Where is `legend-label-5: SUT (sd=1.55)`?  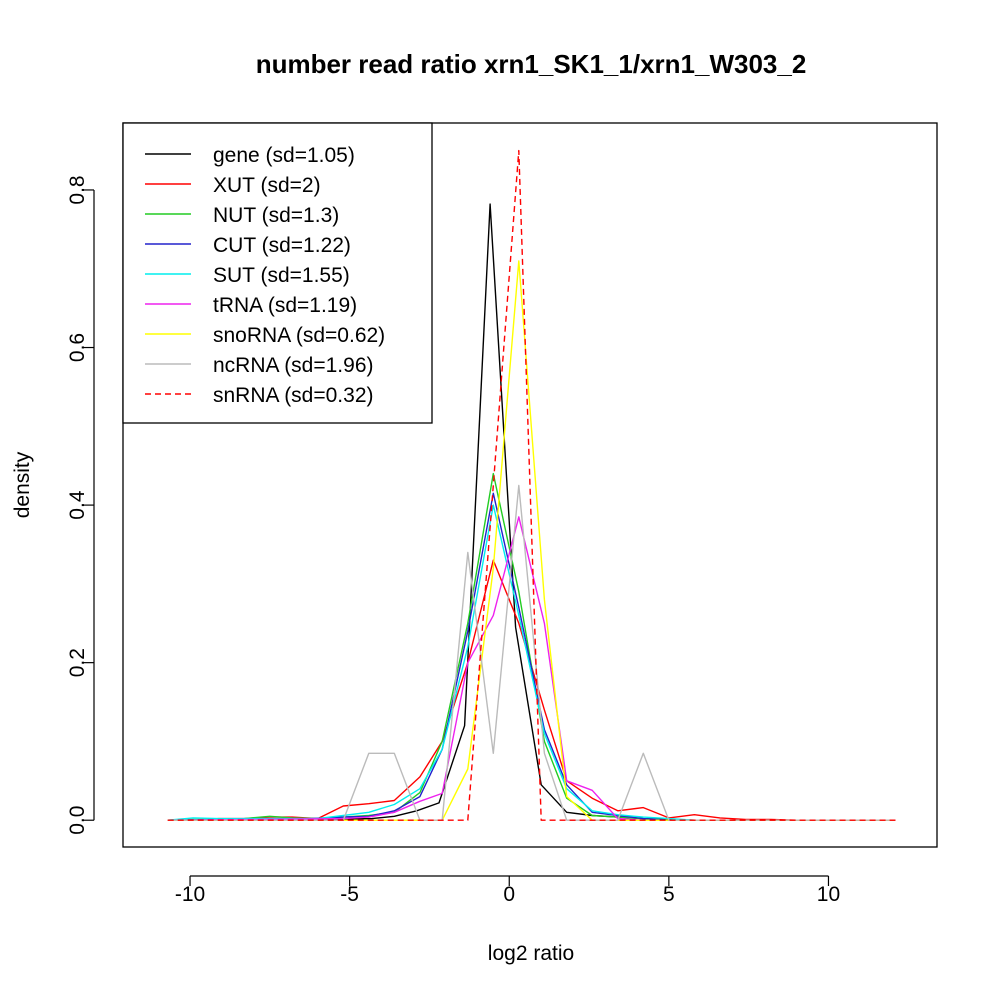 legend-label-5: SUT (sd=1.55) is located at coordinates (281, 275).